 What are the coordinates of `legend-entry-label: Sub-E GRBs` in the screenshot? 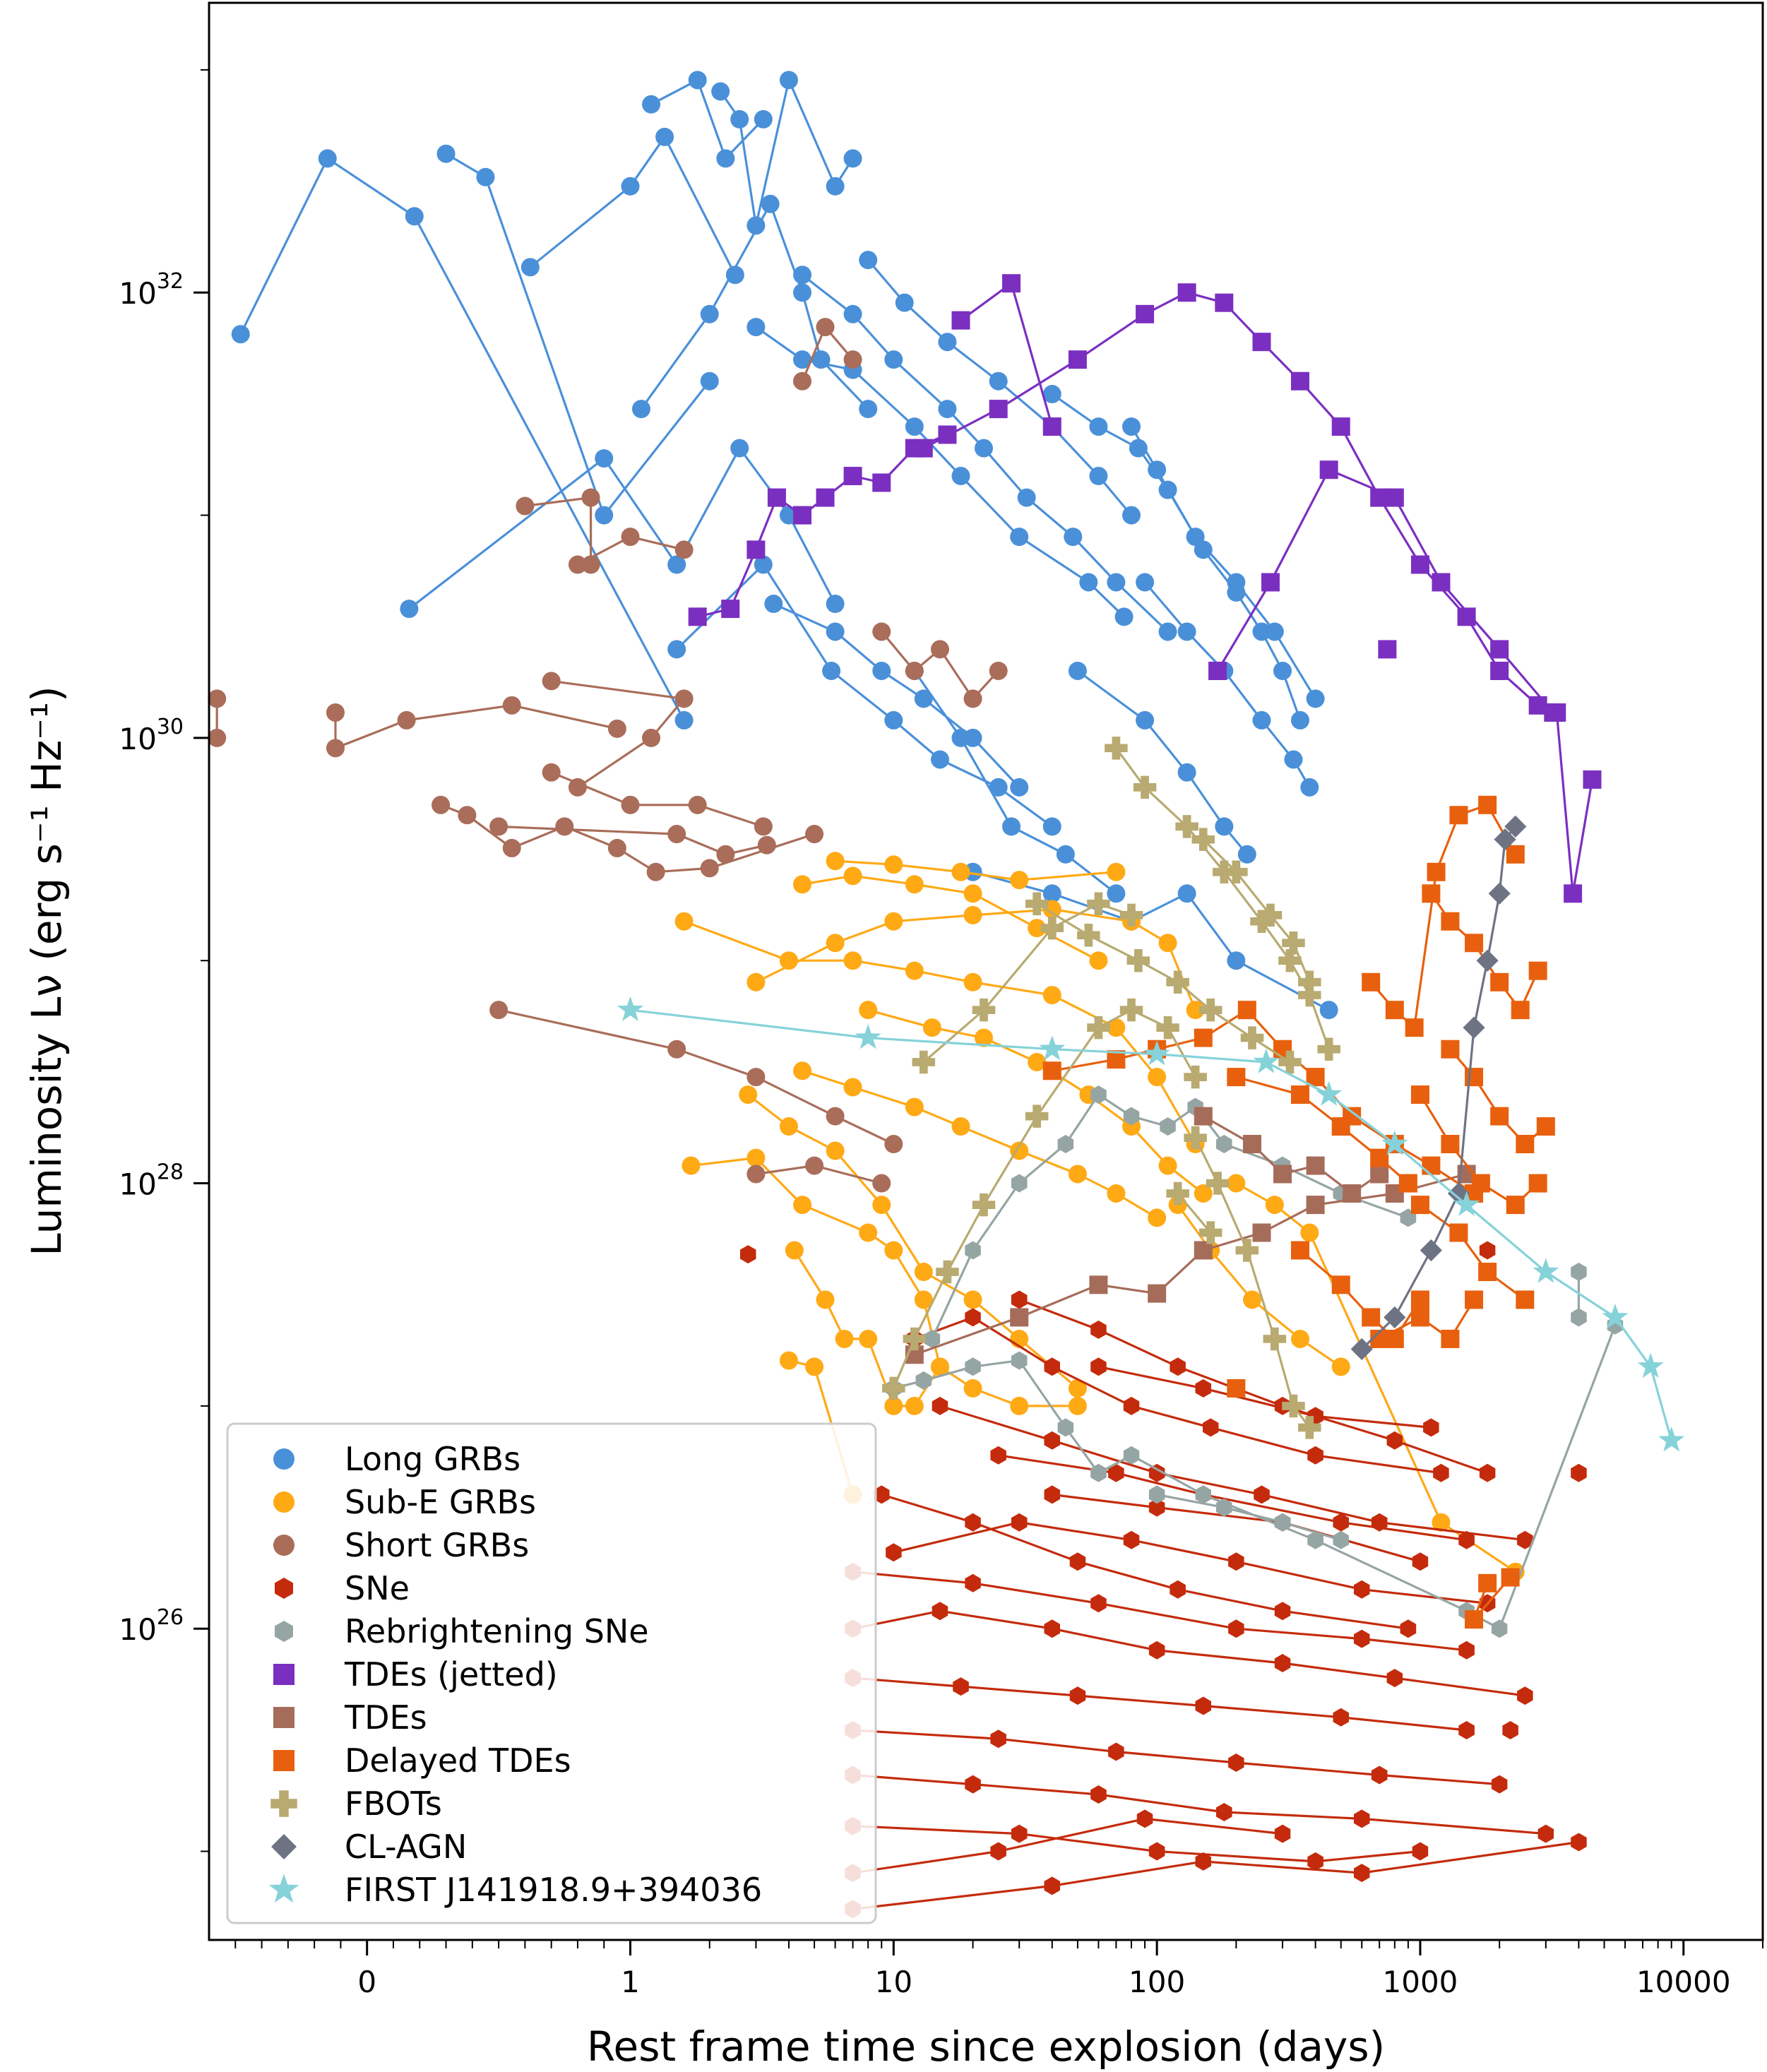 It's located at (440, 1502).